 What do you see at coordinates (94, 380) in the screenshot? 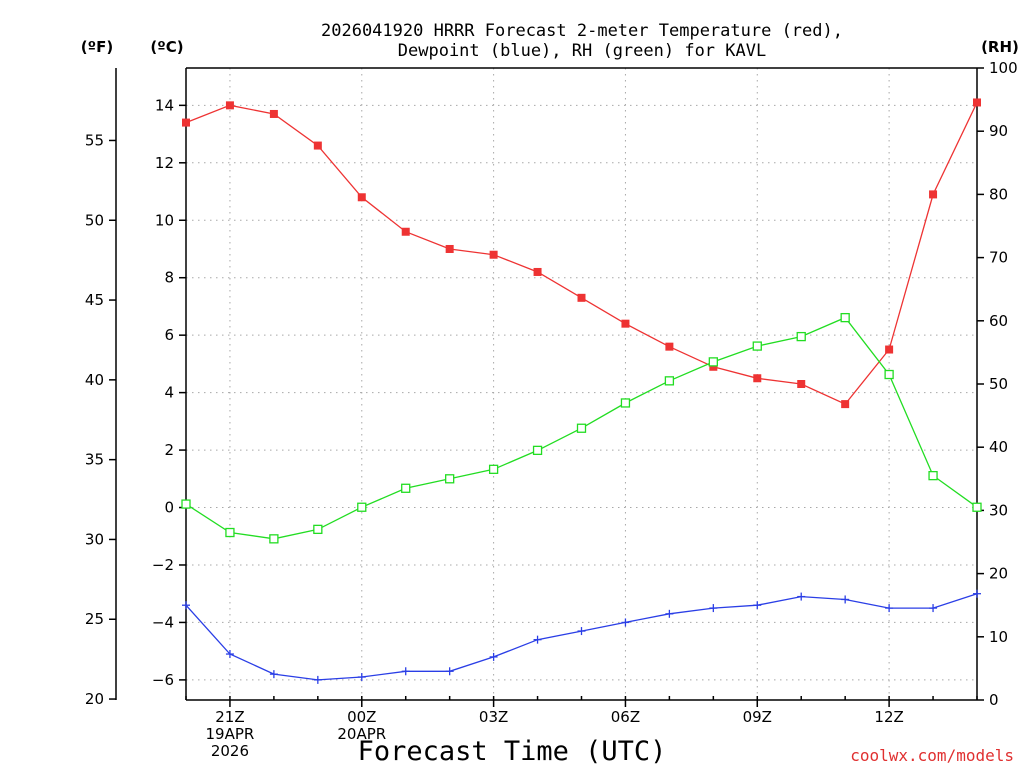
I see `fahrenheit-tick-label: 40` at bounding box center [94, 380].